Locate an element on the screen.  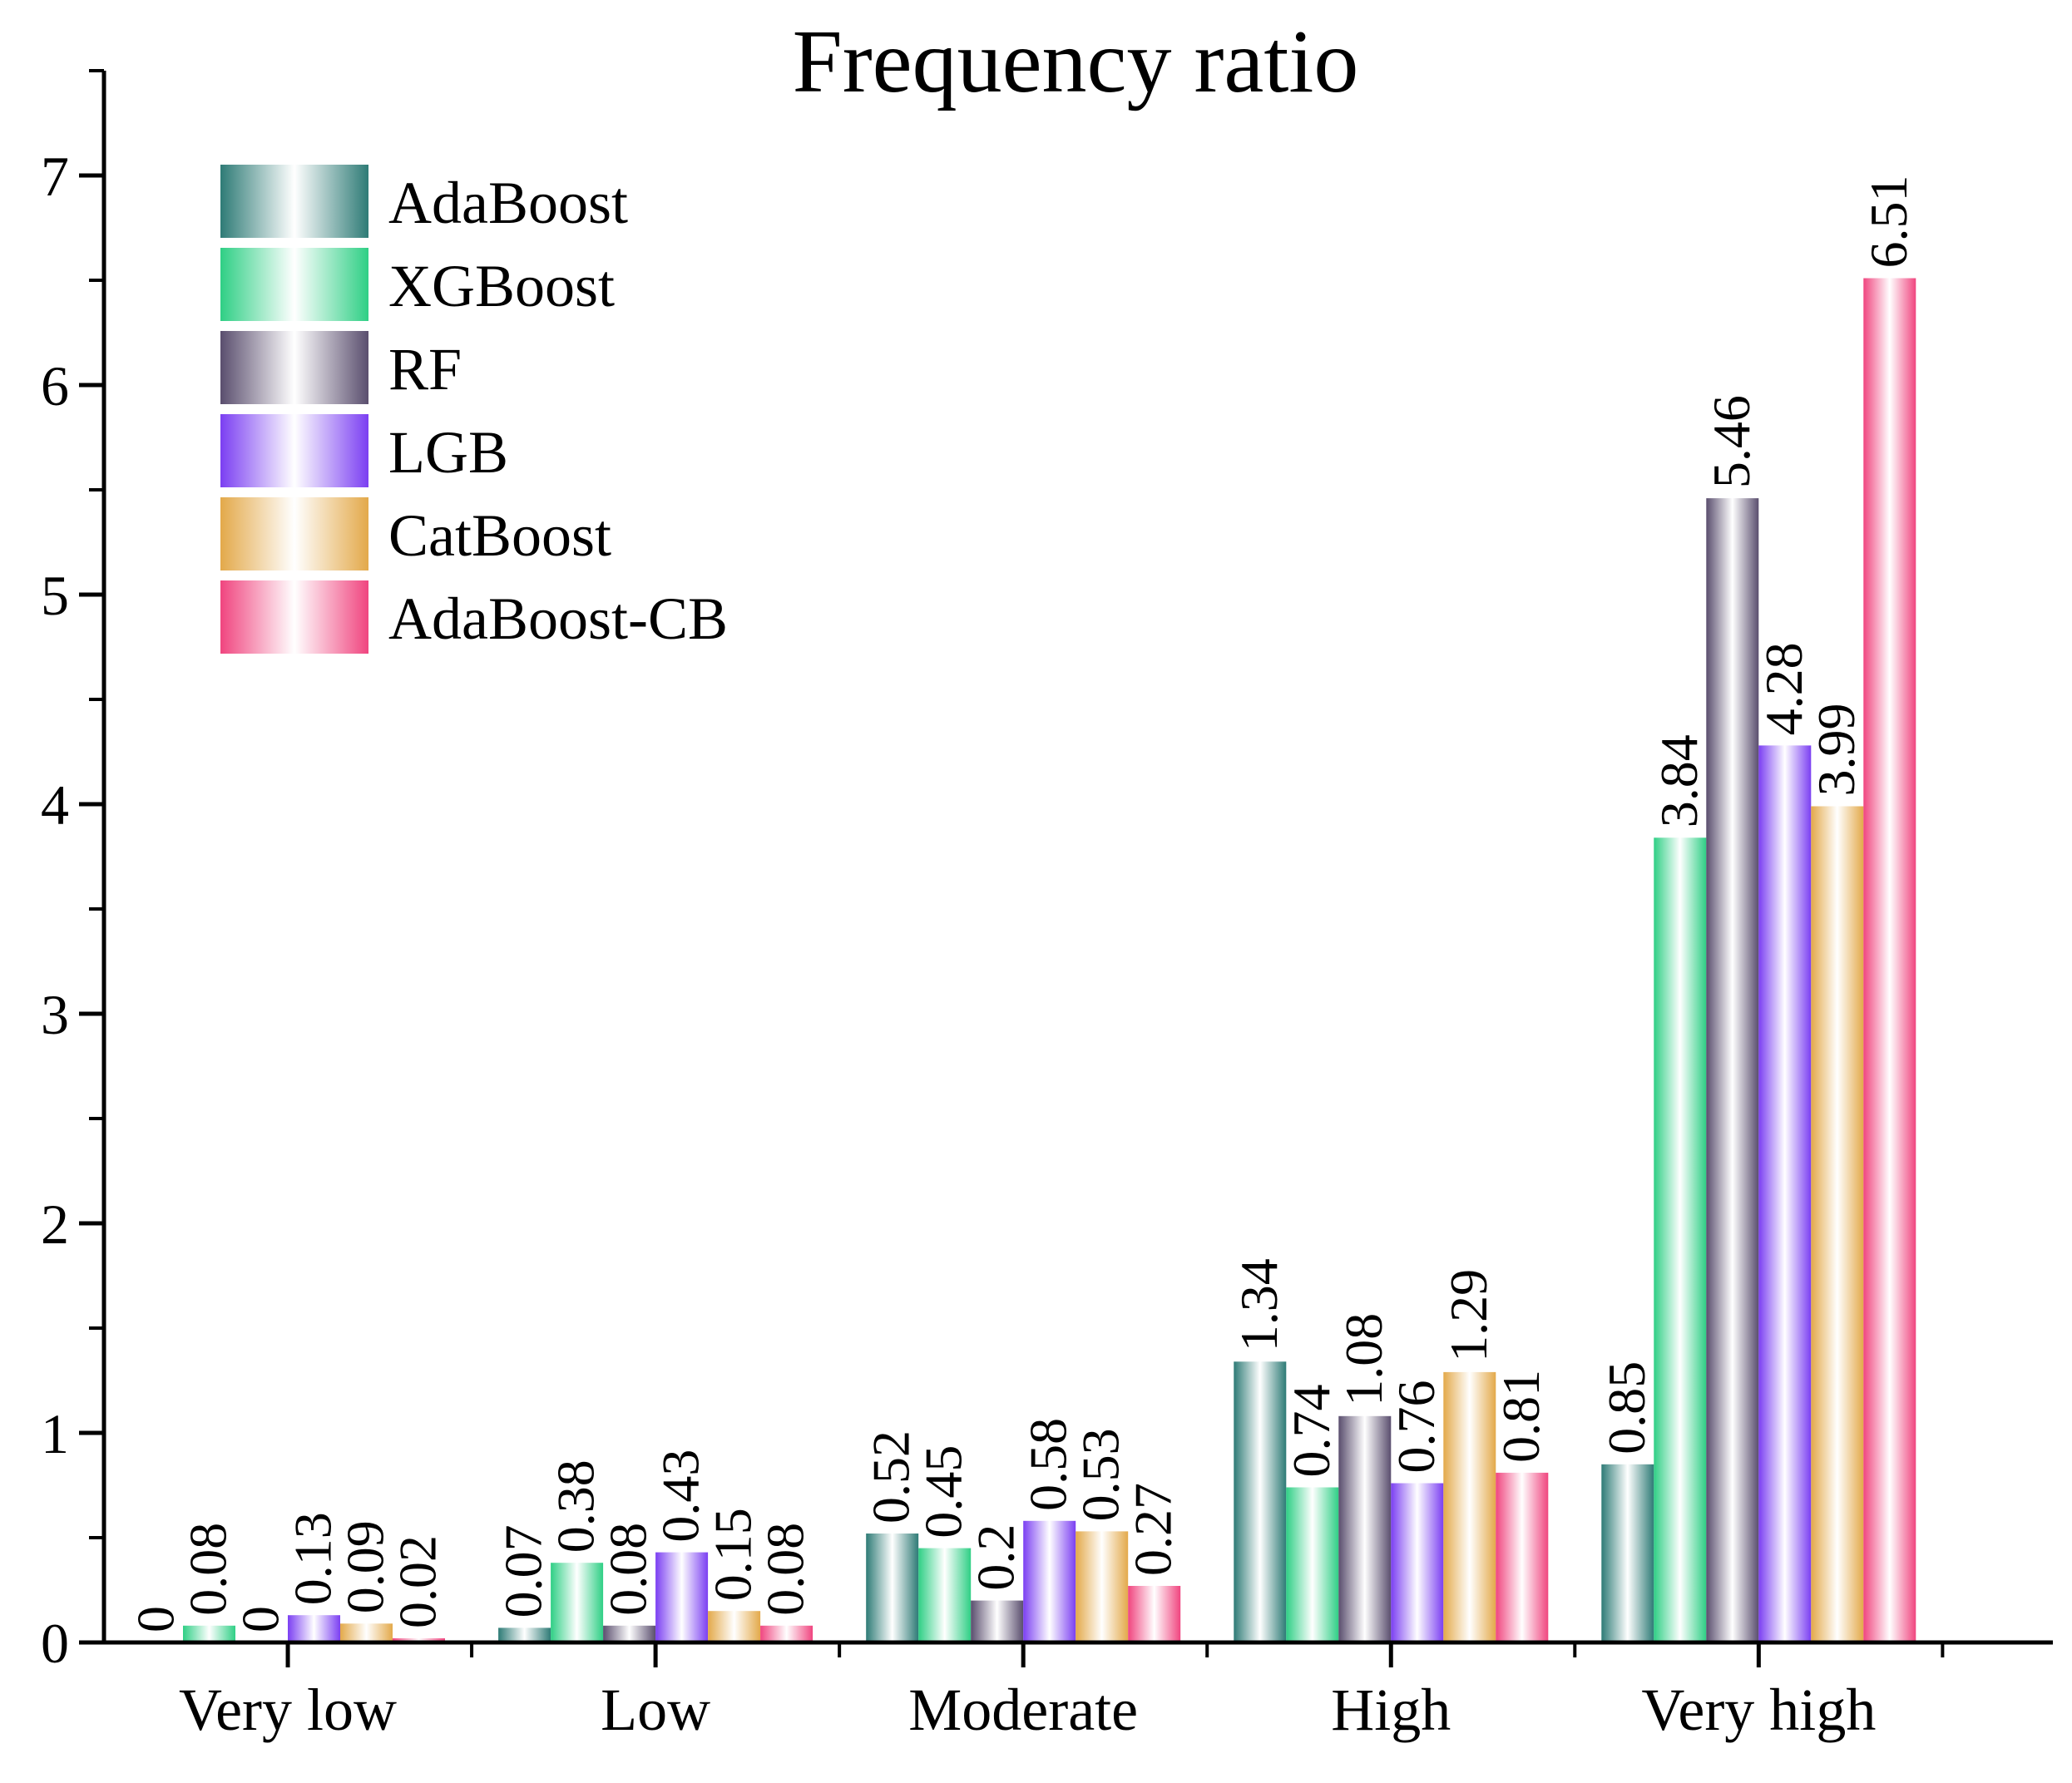
bar-xgboost-high is located at coordinates (1312, 1564).